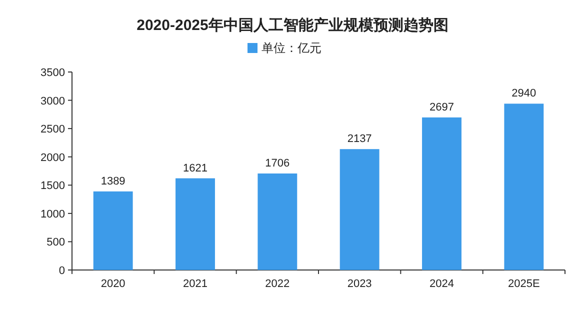 The image size is (585, 327). What do you see at coordinates (292, 25) in the screenshot?
I see `chart-title: 2020-2025年中国人工智能产业规模预测趋势图` at bounding box center [292, 25].